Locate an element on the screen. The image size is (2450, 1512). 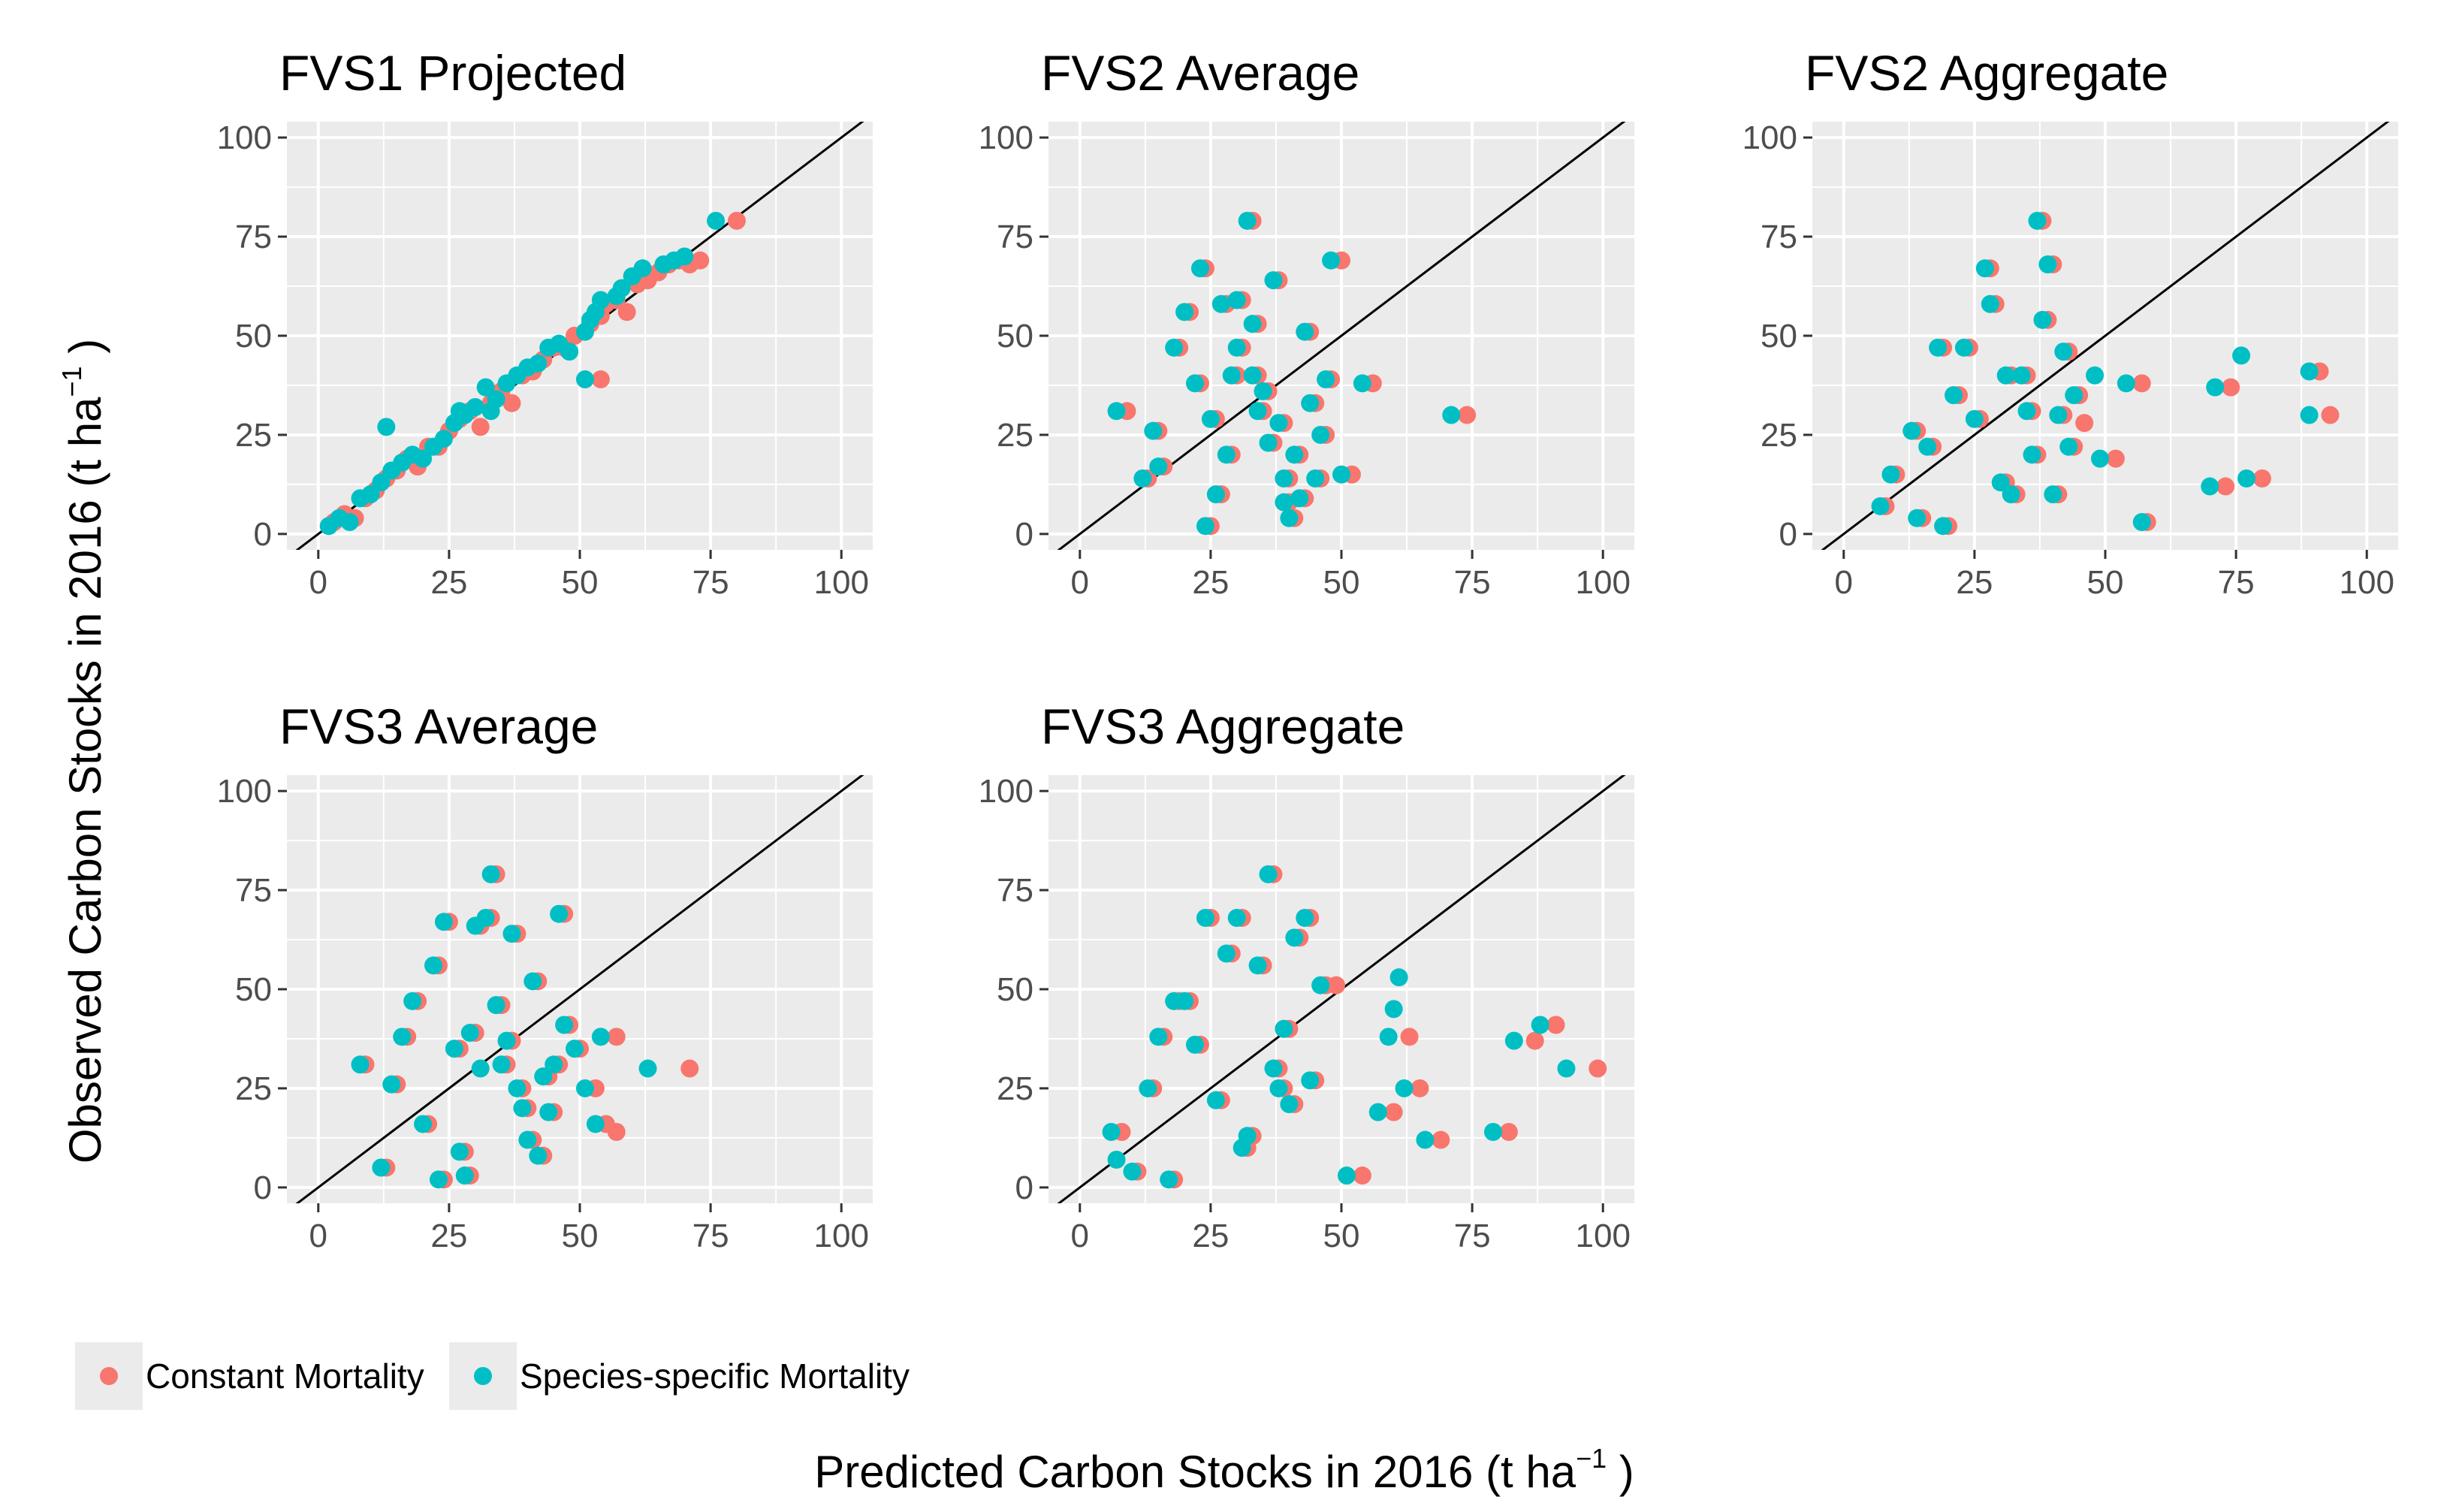
x-tick-label: 0 is located at coordinates (318, 582).